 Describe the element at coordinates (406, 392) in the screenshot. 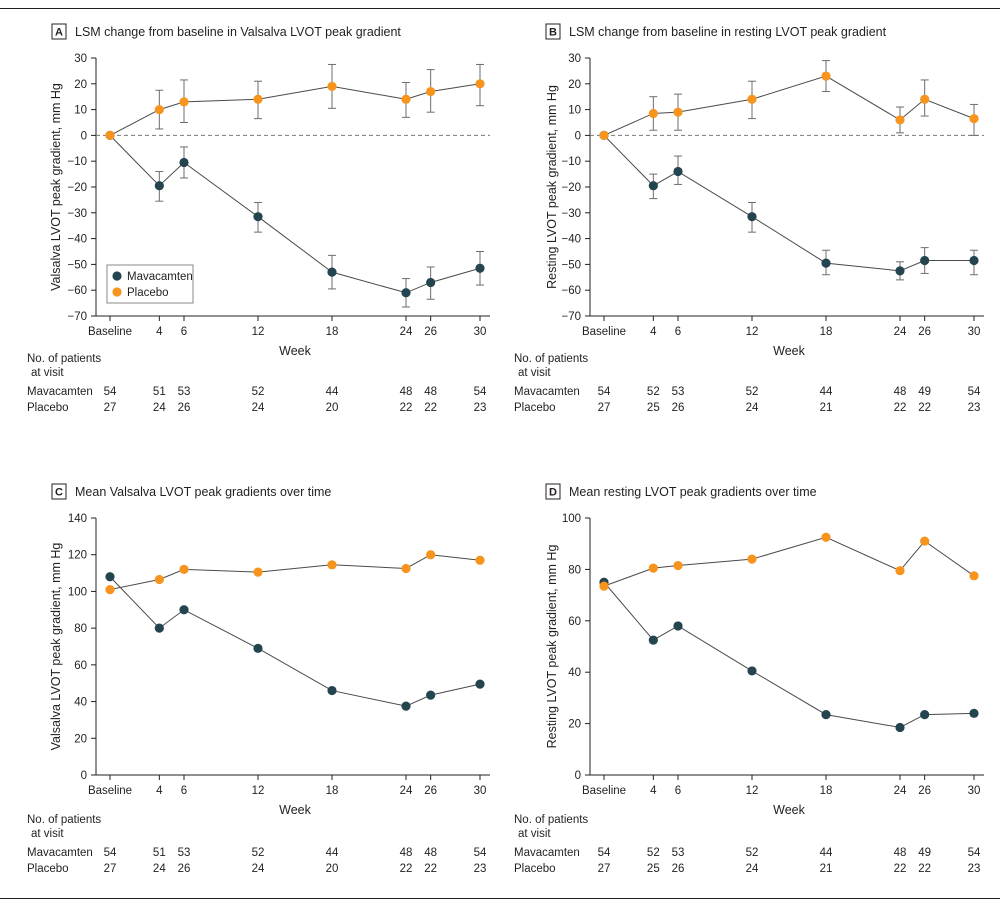

I see `panel-a-table-cell: 48` at that location.